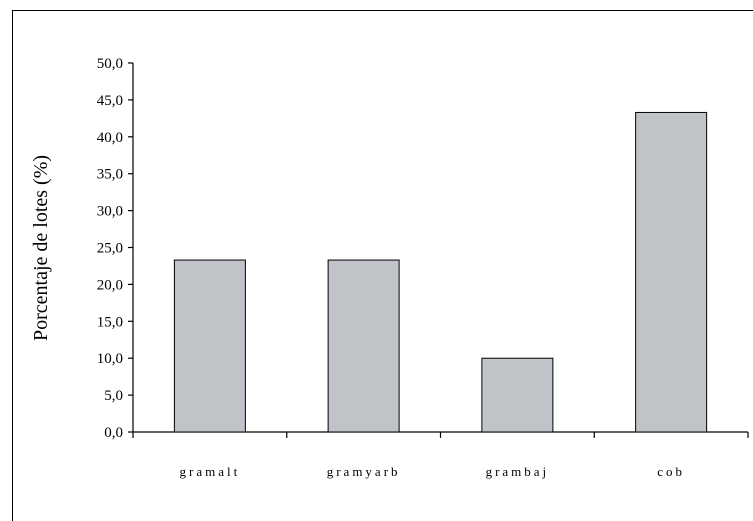 This screenshot has height=521, width=753. I want to click on bar-gramalt, so click(209, 346).